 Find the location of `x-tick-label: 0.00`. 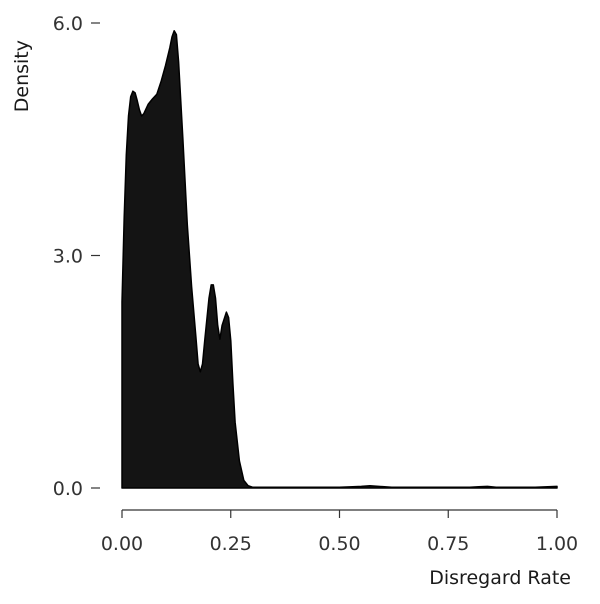

x-tick-label: 0.00 is located at coordinates (122, 544).